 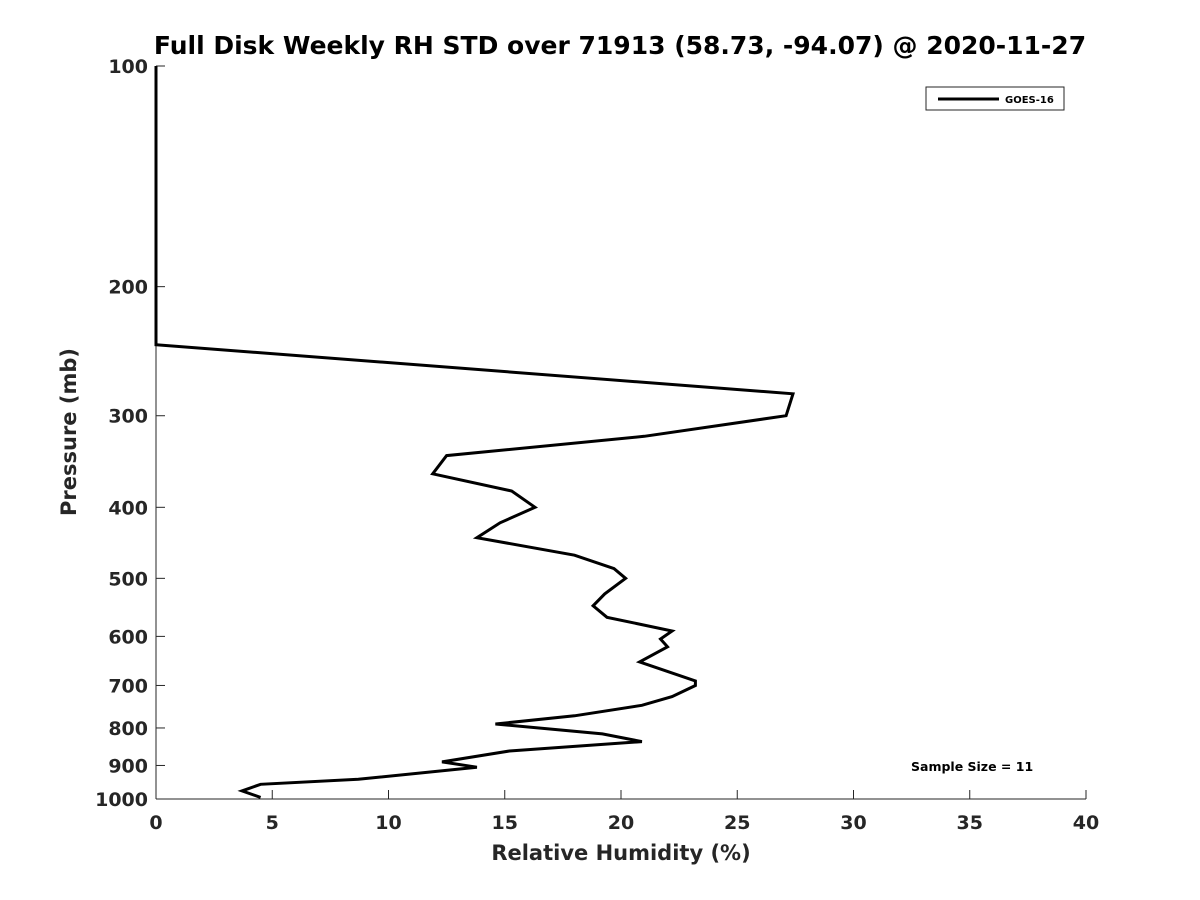 What do you see at coordinates (1029, 100) in the screenshot?
I see `legend-label: GOES-16` at bounding box center [1029, 100].